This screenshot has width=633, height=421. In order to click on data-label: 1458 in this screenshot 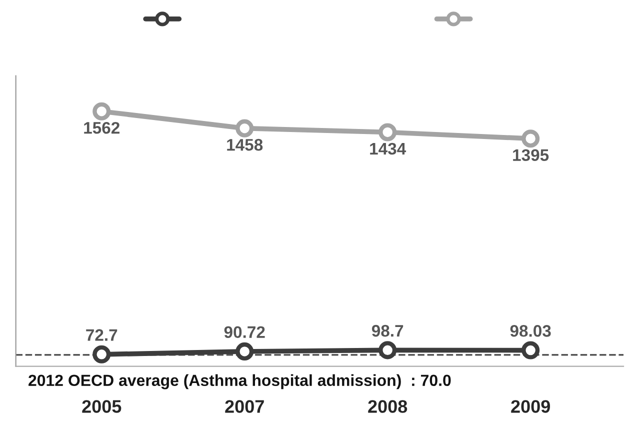, I will do `click(245, 144)`.